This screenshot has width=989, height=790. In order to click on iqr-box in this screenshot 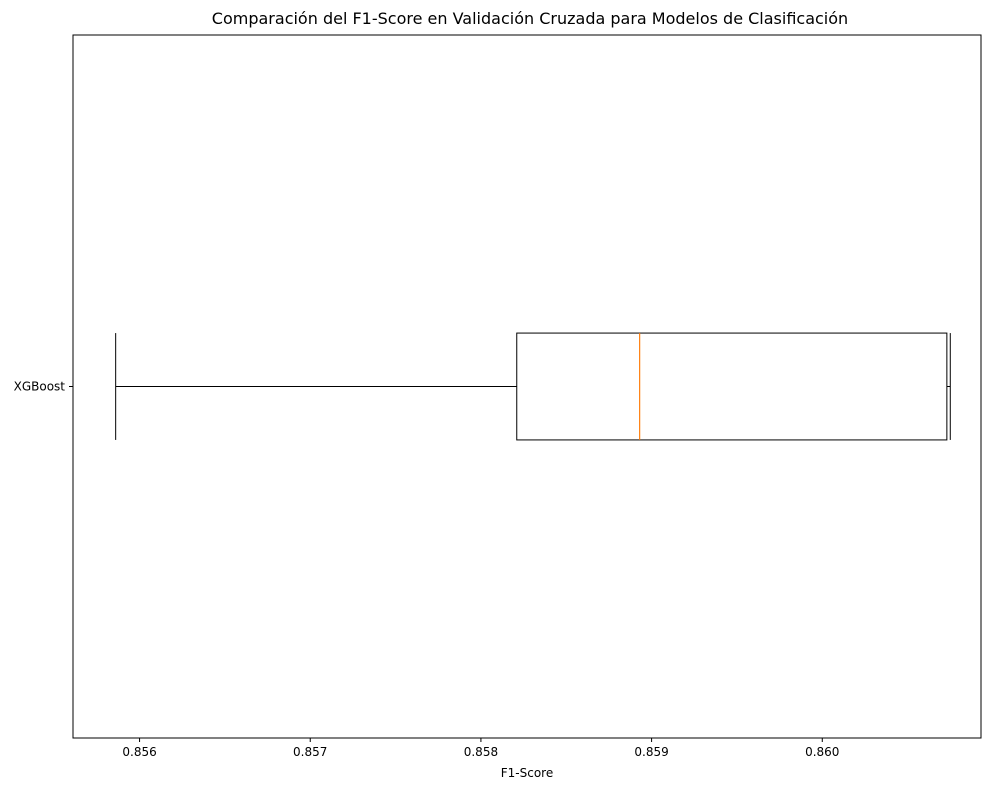, I will do `click(732, 386)`.